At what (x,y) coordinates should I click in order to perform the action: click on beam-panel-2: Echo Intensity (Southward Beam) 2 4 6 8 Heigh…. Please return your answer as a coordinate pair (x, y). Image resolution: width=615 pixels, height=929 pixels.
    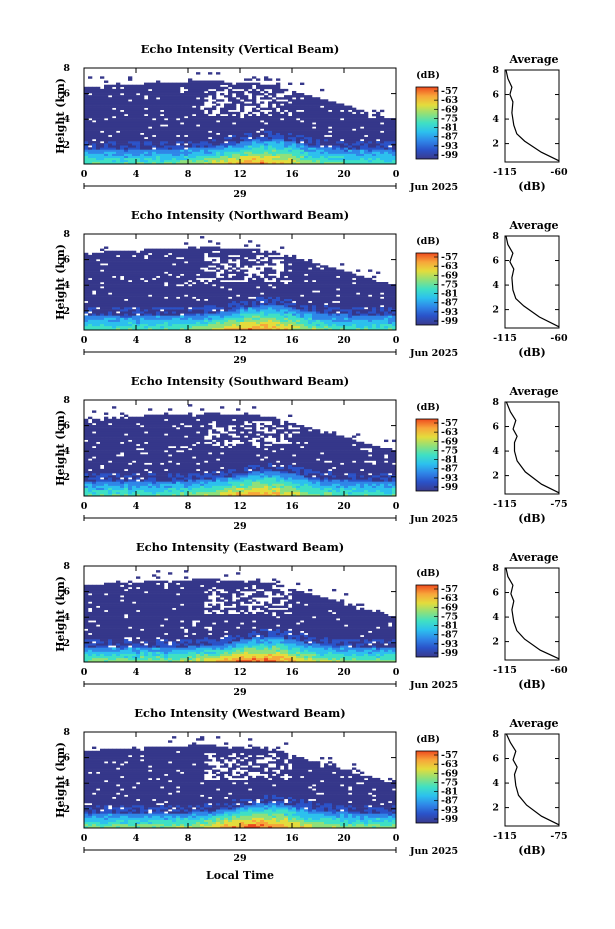
    Looking at the image, I should click on (311, 453).